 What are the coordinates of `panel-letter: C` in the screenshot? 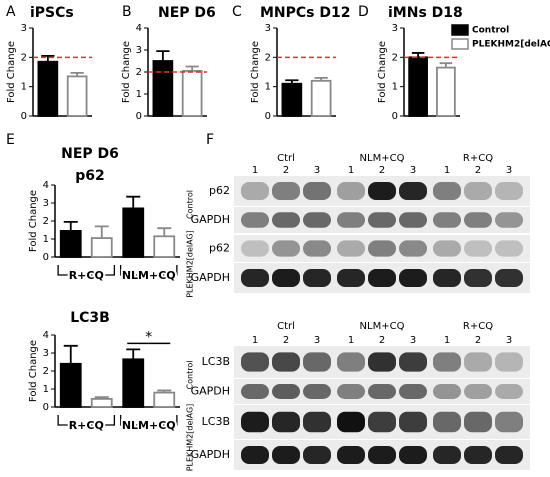 It's located at (237, 12).